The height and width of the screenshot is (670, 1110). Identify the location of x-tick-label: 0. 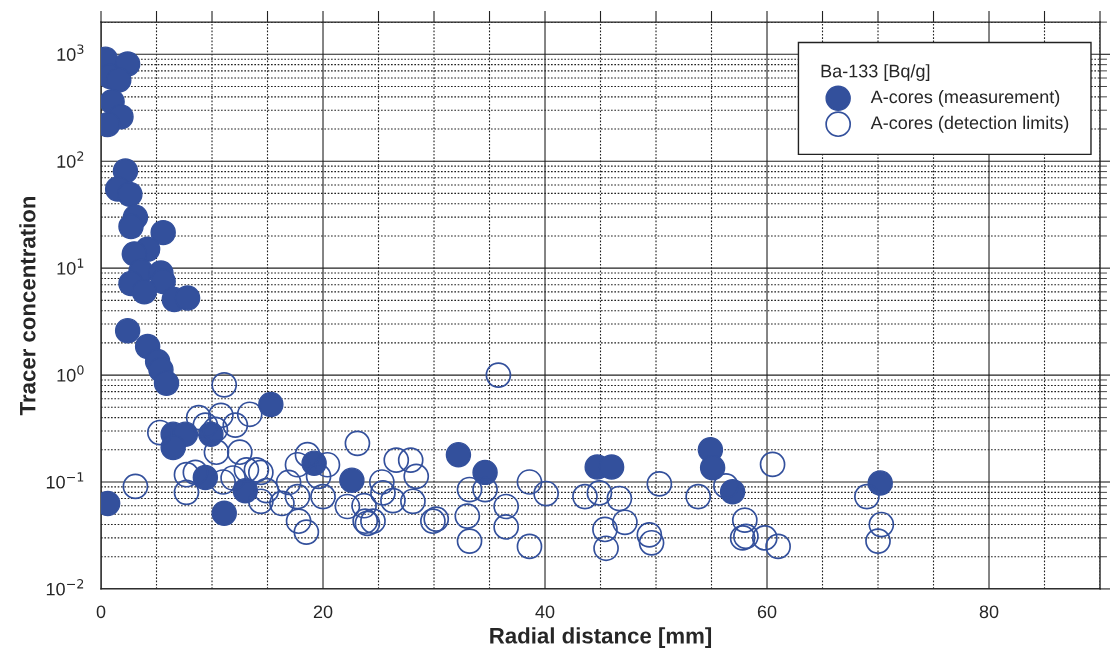
(101, 612).